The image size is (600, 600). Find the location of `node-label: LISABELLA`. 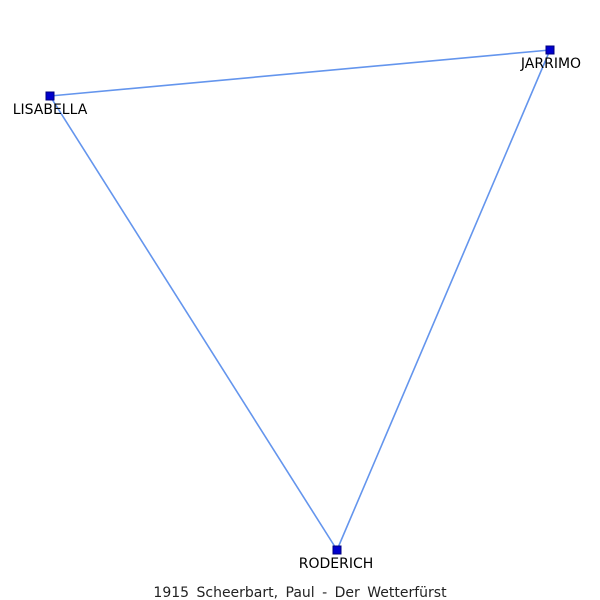

node-label: LISABELLA is located at coordinates (50, 110).